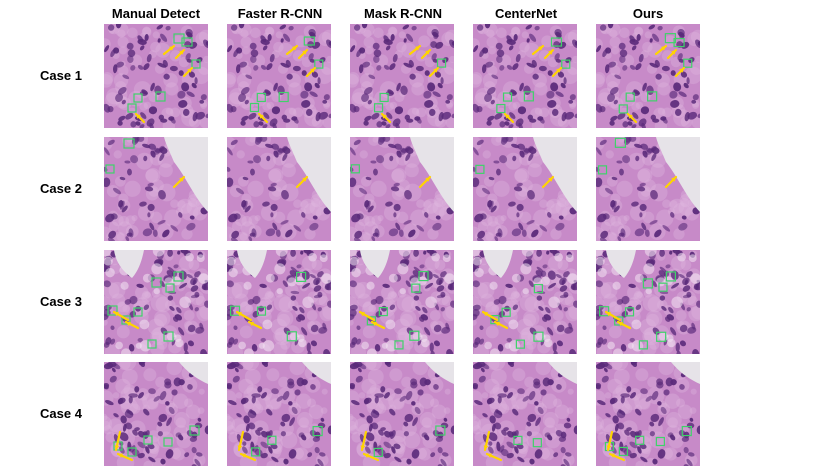 Image resolution: width=830 pixels, height=467 pixels. I want to click on column-header-mask-rcnn: Mask R-CNN, so click(402, 13).